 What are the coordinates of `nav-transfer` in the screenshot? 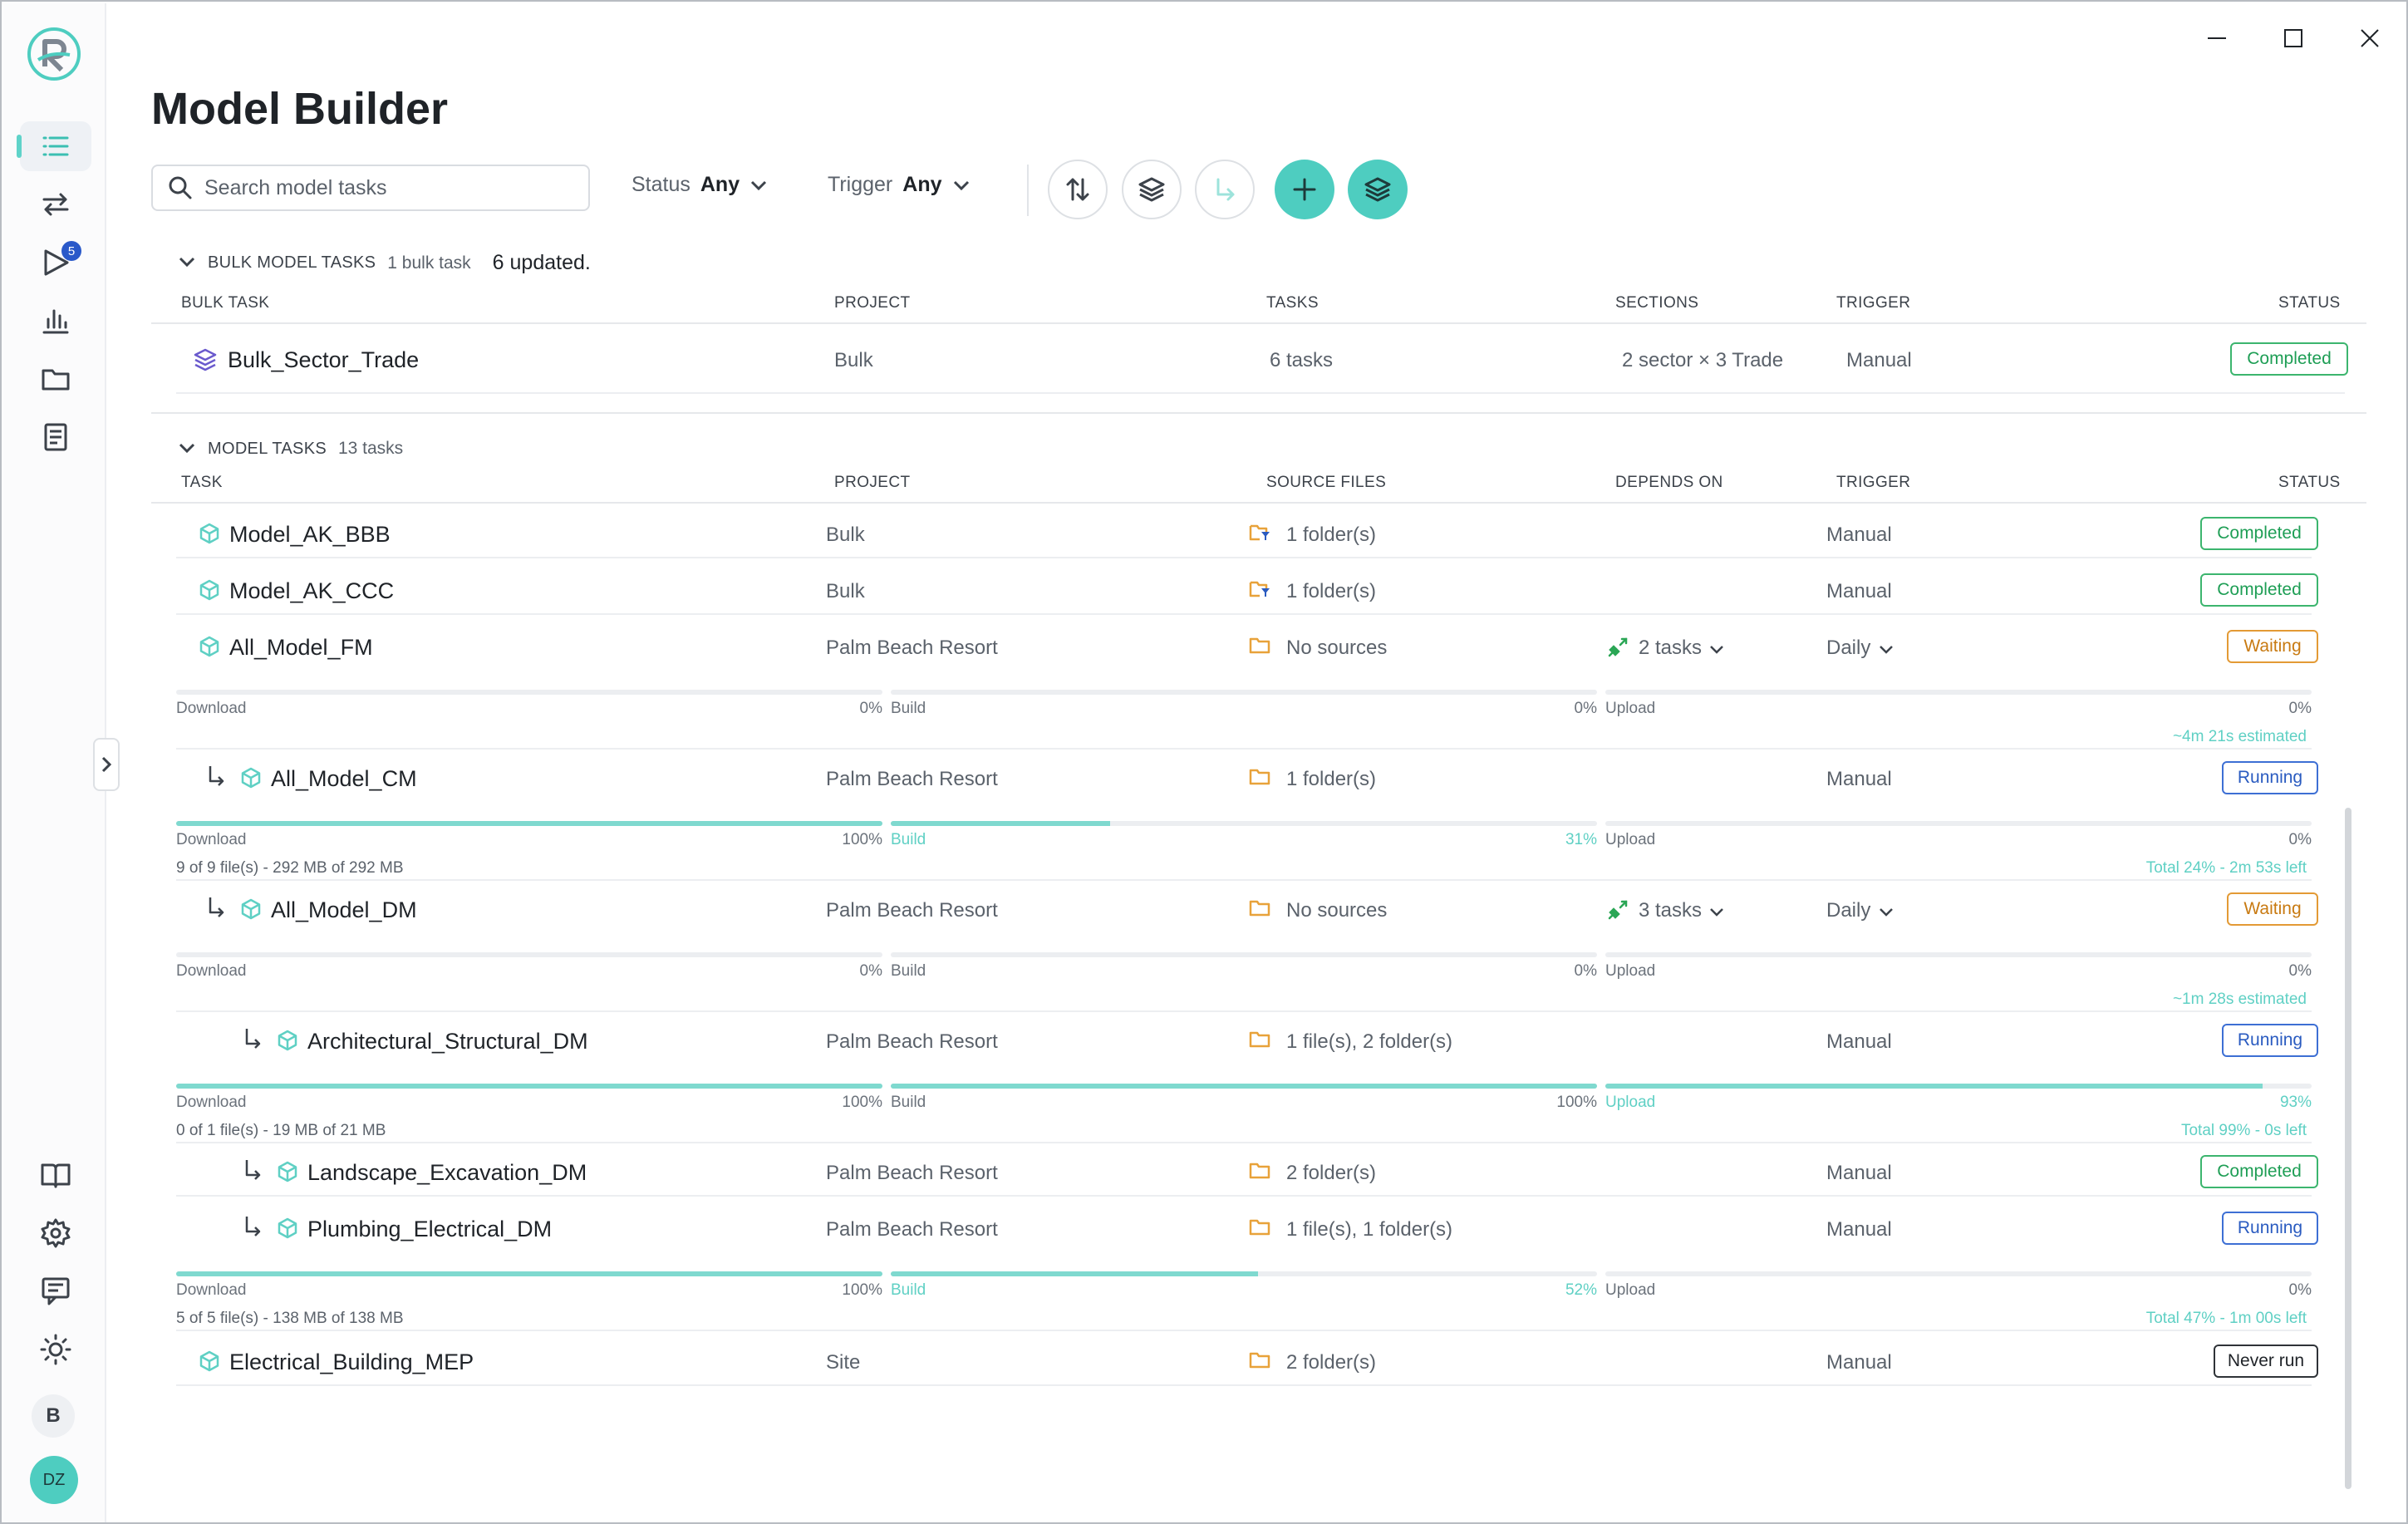 It's located at (55, 204).